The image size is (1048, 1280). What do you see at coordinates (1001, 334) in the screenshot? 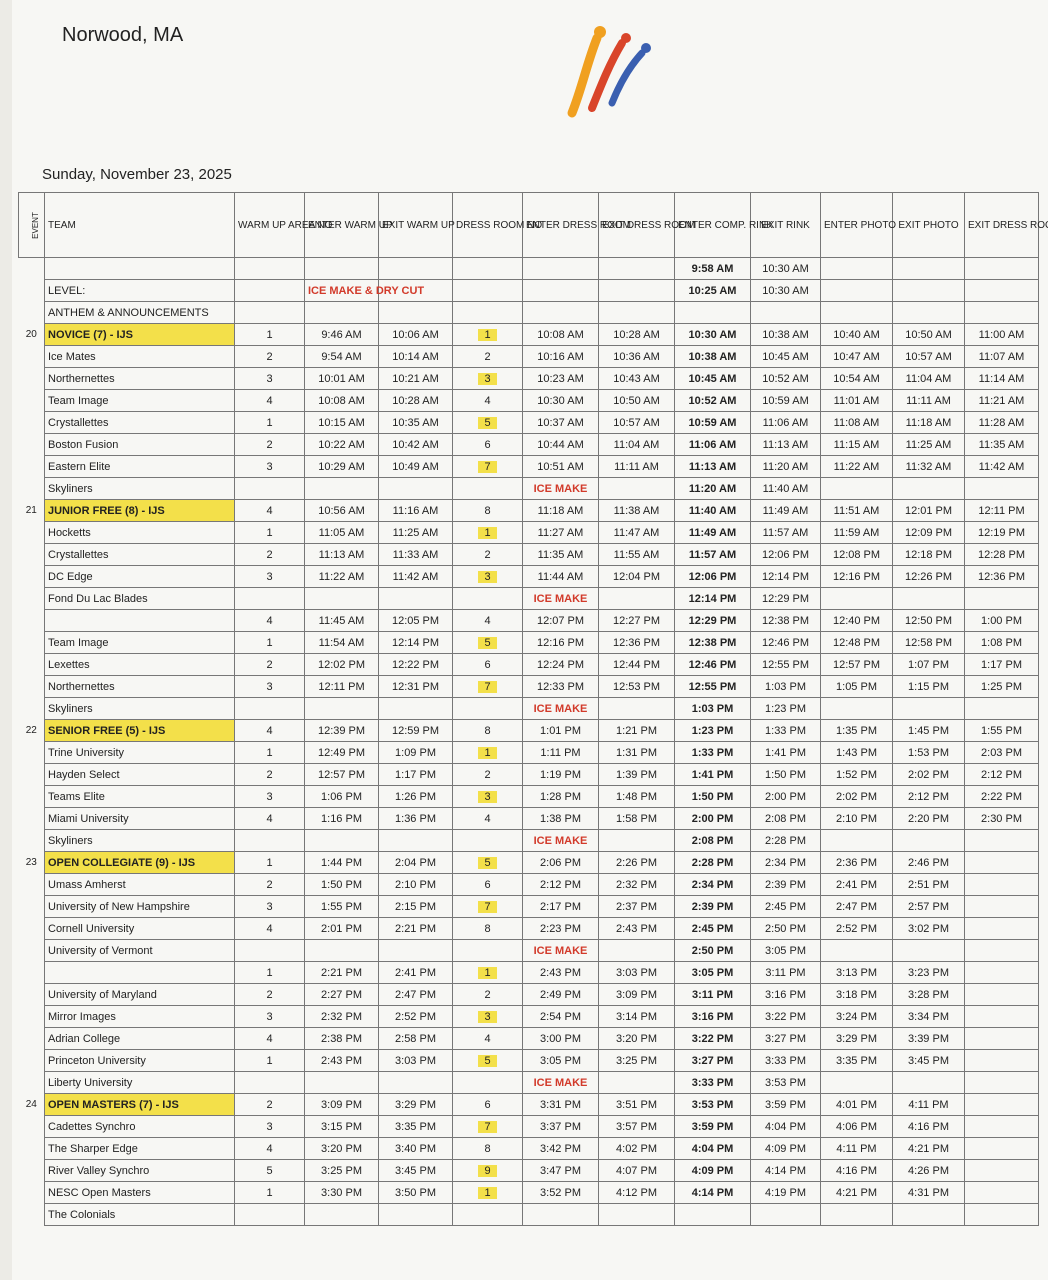
I see `exit-dress-room-final: 11:00 AM` at bounding box center [1001, 334].